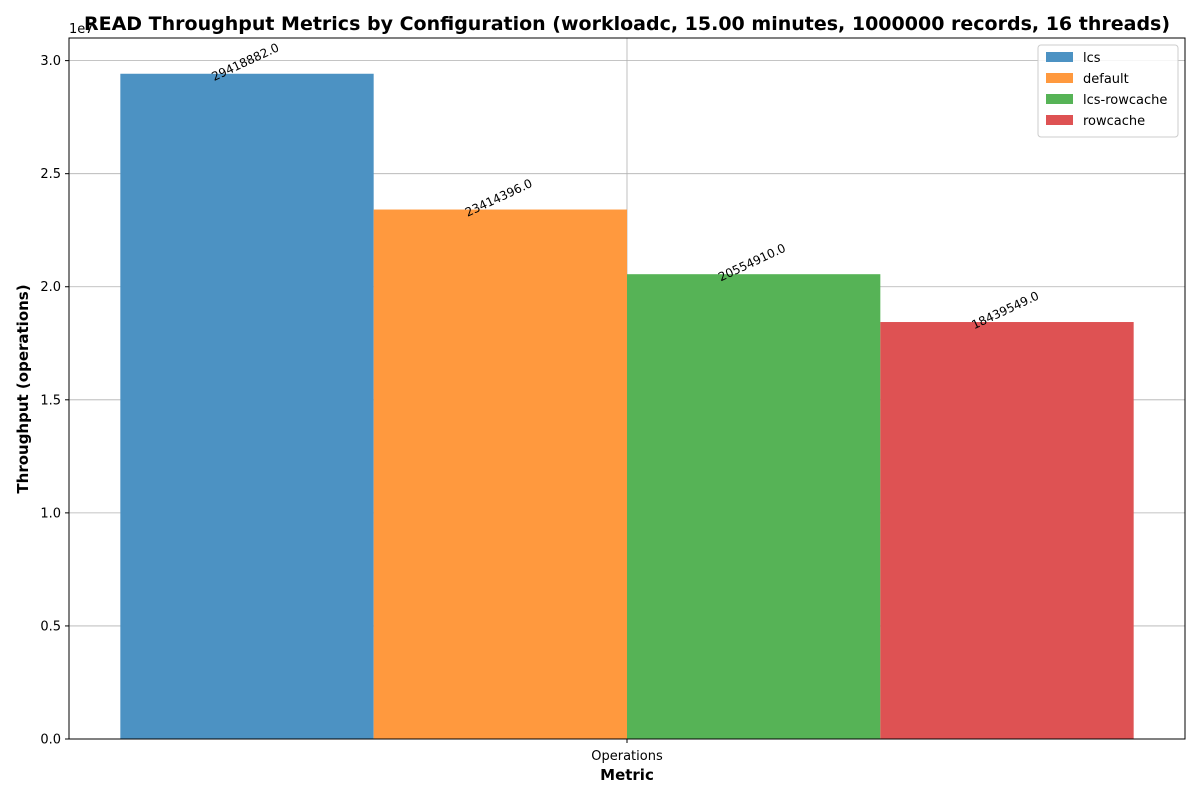 Image resolution: width=1200 pixels, height=800 pixels. What do you see at coordinates (1007, 530) in the screenshot?
I see `bar-rowcache` at bounding box center [1007, 530].